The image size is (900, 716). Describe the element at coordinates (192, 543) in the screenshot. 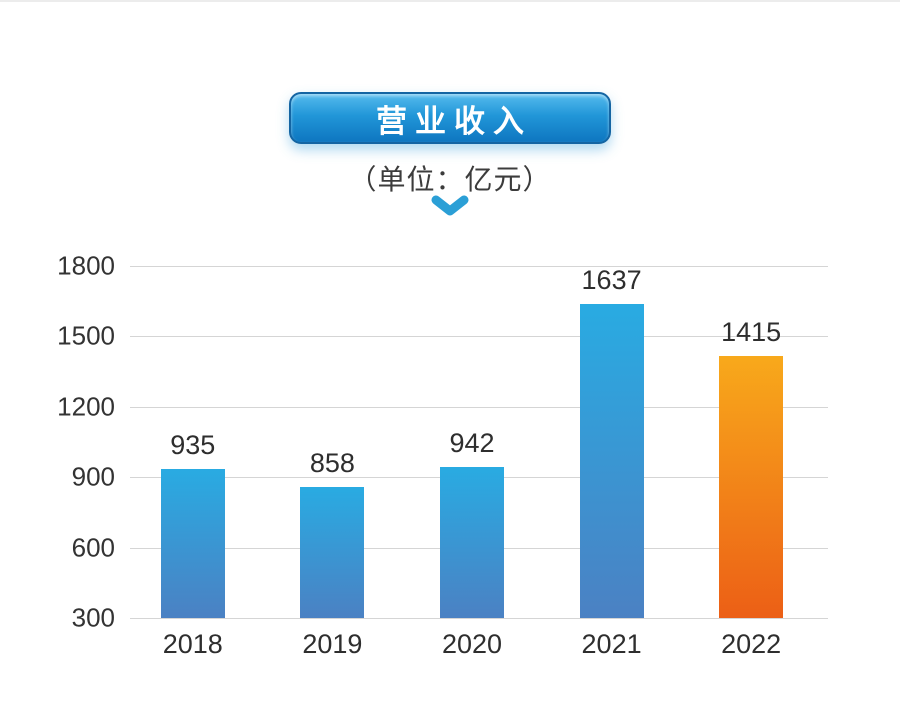

I see `bar-2018` at that location.